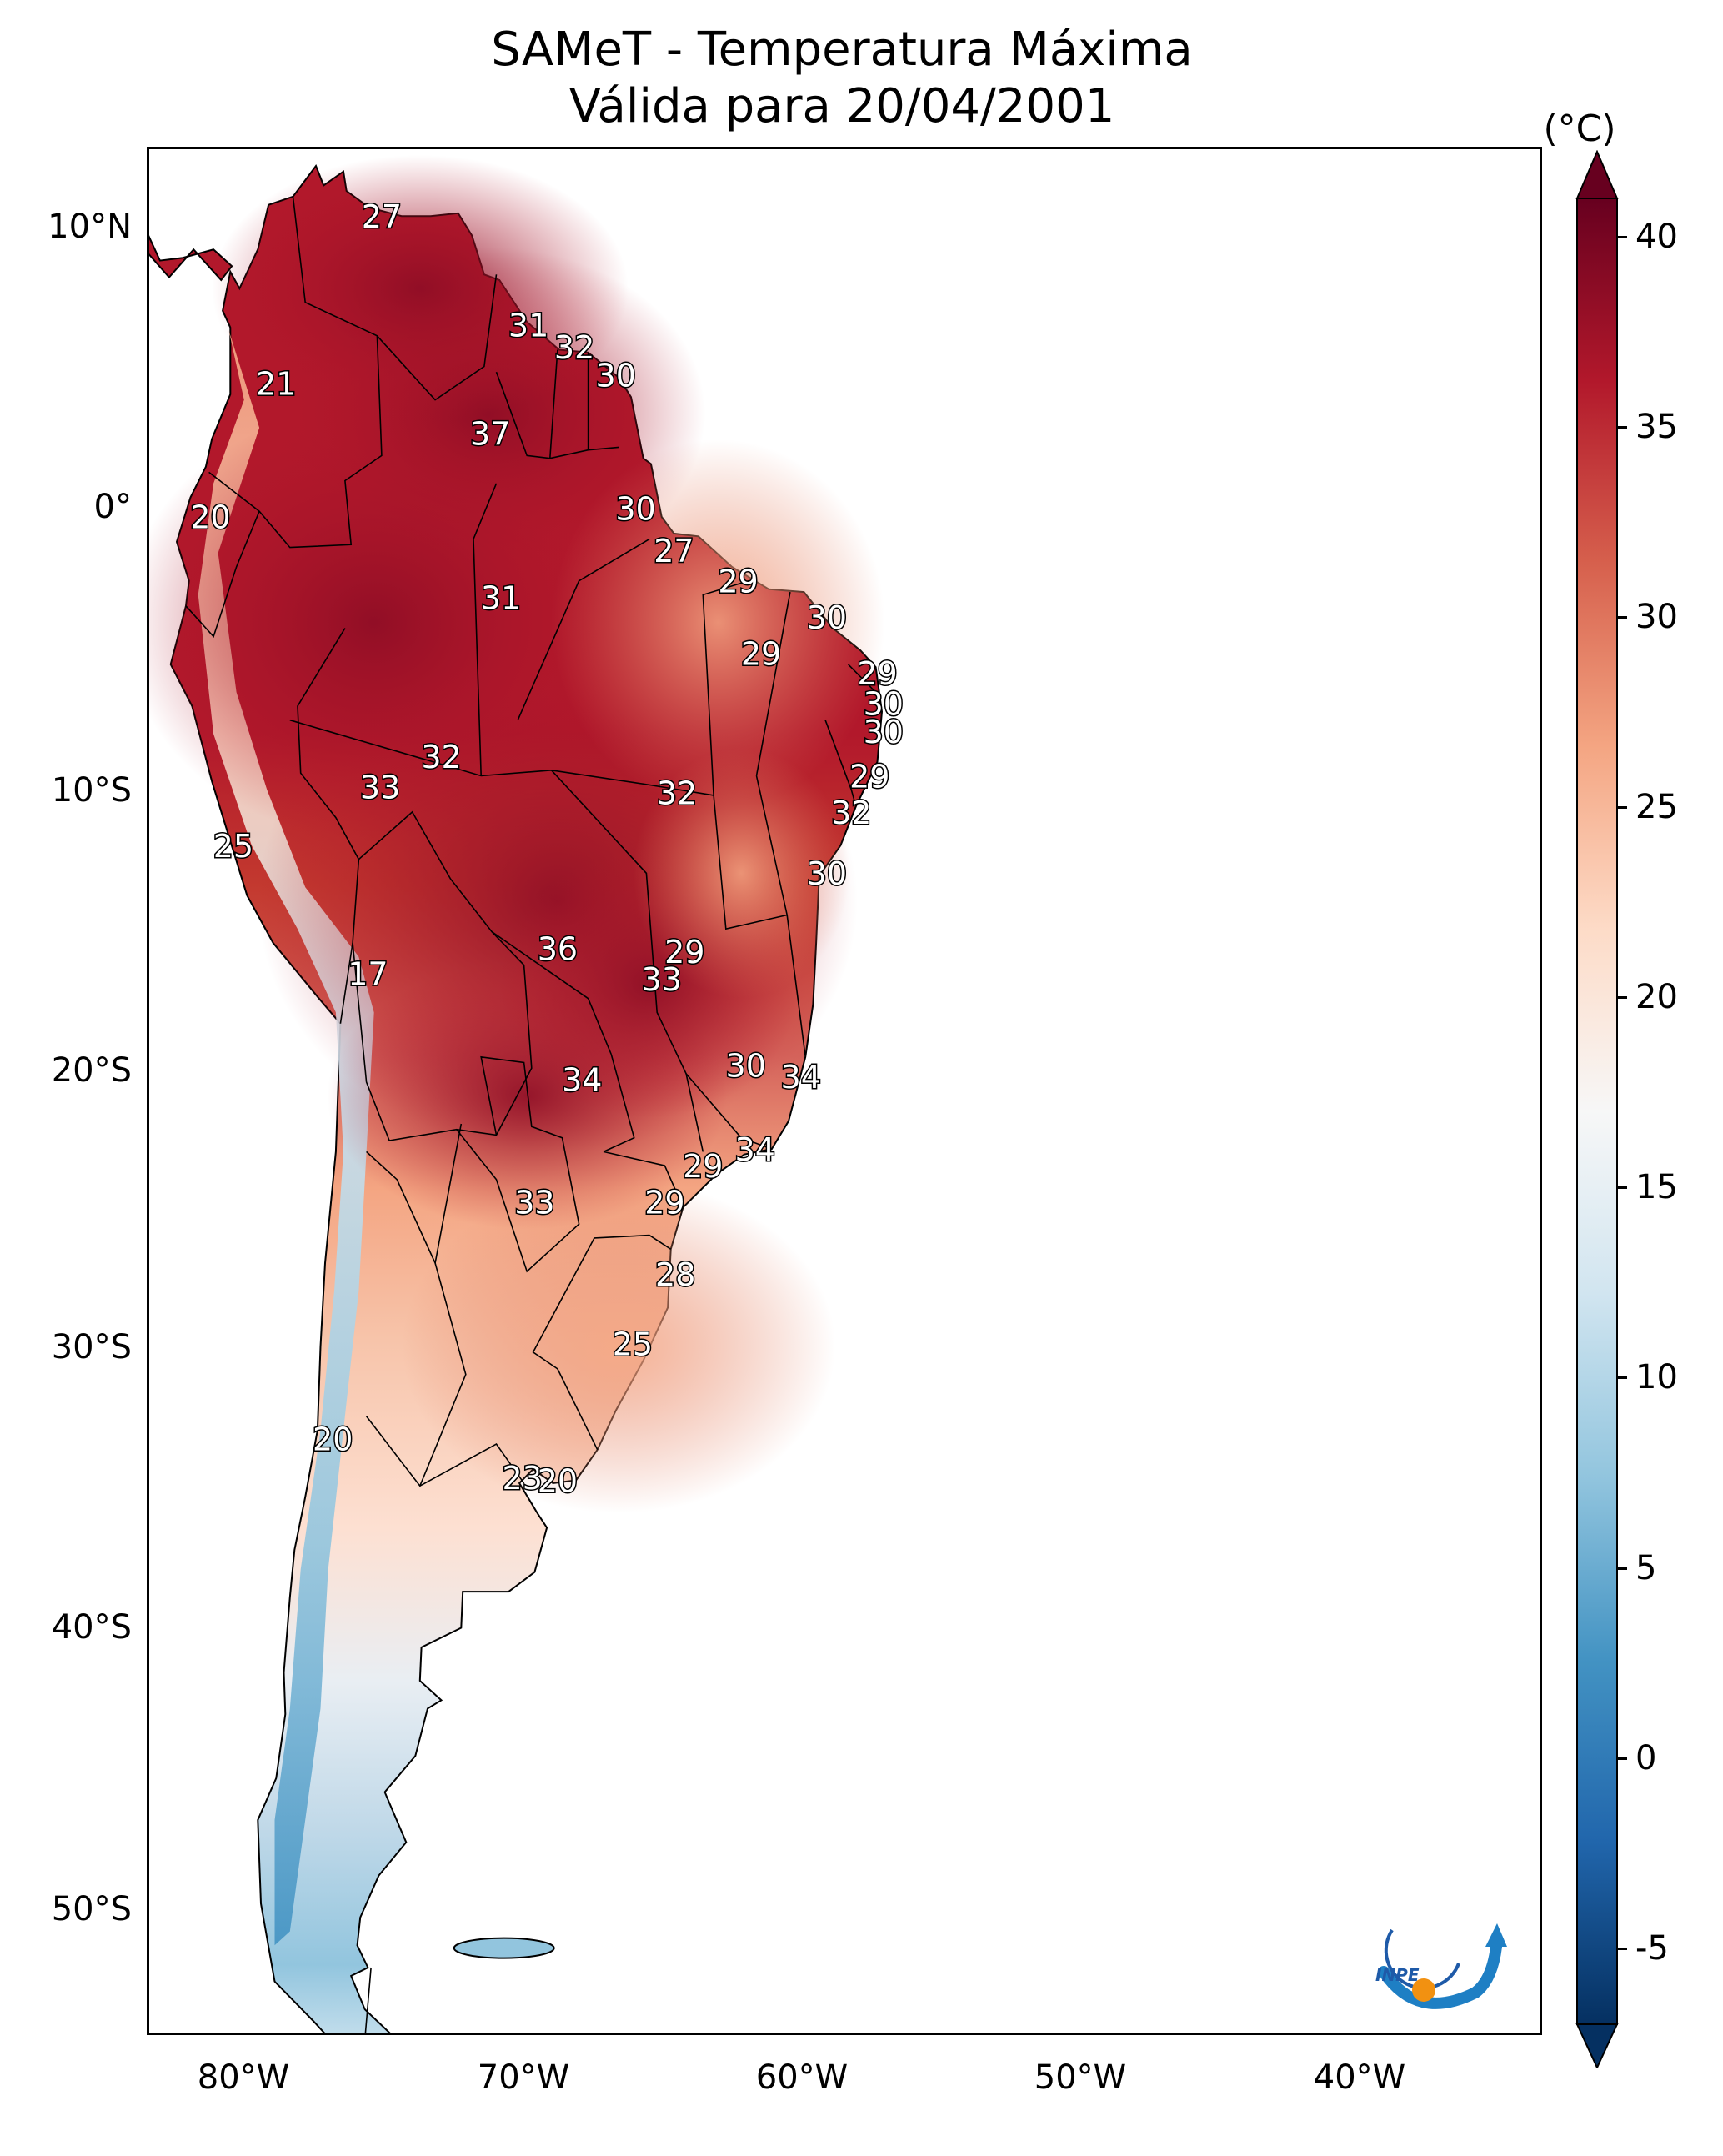 The image size is (1723, 2156). What do you see at coordinates (92, 1627) in the screenshot?
I see `y-tick-label: 40°S` at bounding box center [92, 1627].